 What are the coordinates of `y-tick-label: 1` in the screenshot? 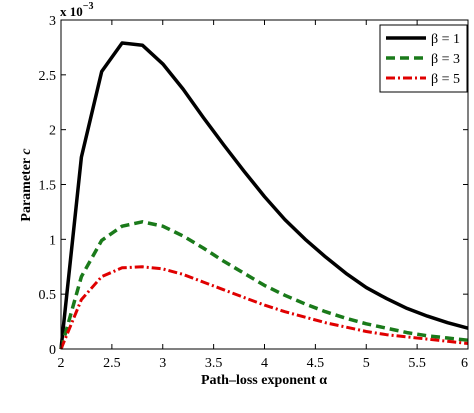 It's located at (52, 240).